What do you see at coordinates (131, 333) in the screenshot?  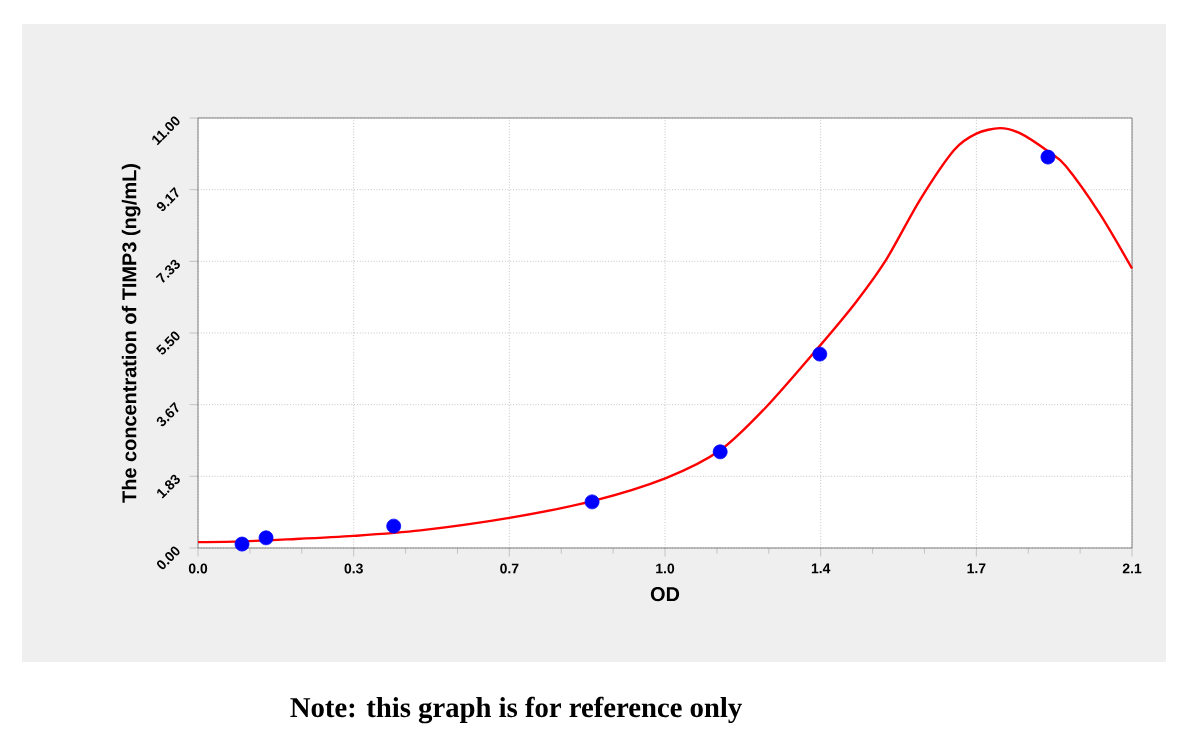 I see `y-axis-title: The concentration of TIMP3 (ng/mL)` at bounding box center [131, 333].